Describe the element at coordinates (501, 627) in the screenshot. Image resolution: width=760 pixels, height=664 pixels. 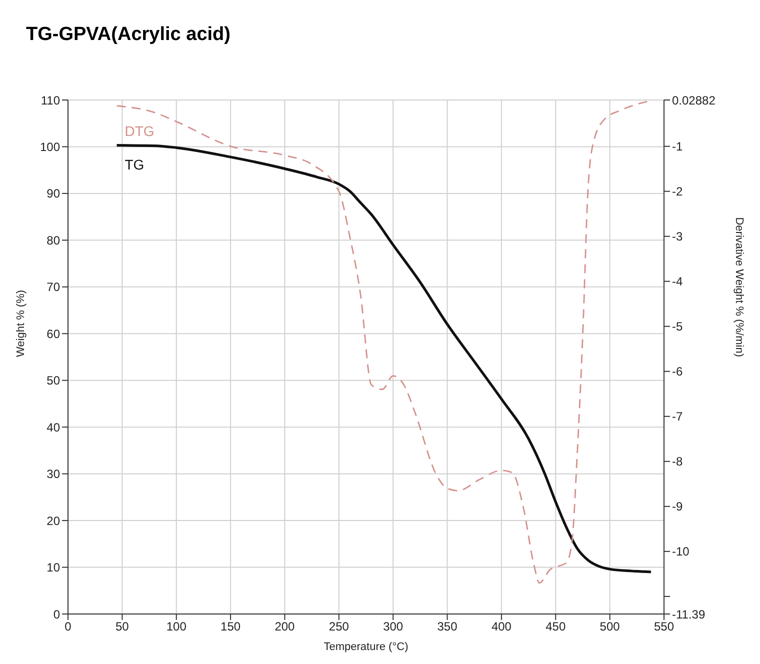
I see `x-tick-label: 400` at that location.